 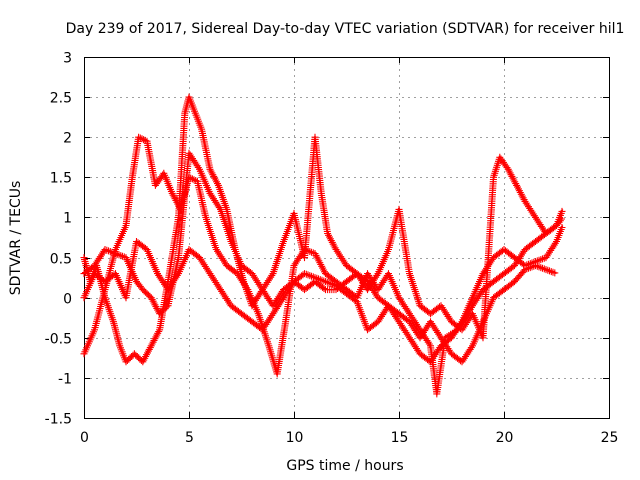 I want to click on y-tick-label: 2, so click(x=67, y=139).